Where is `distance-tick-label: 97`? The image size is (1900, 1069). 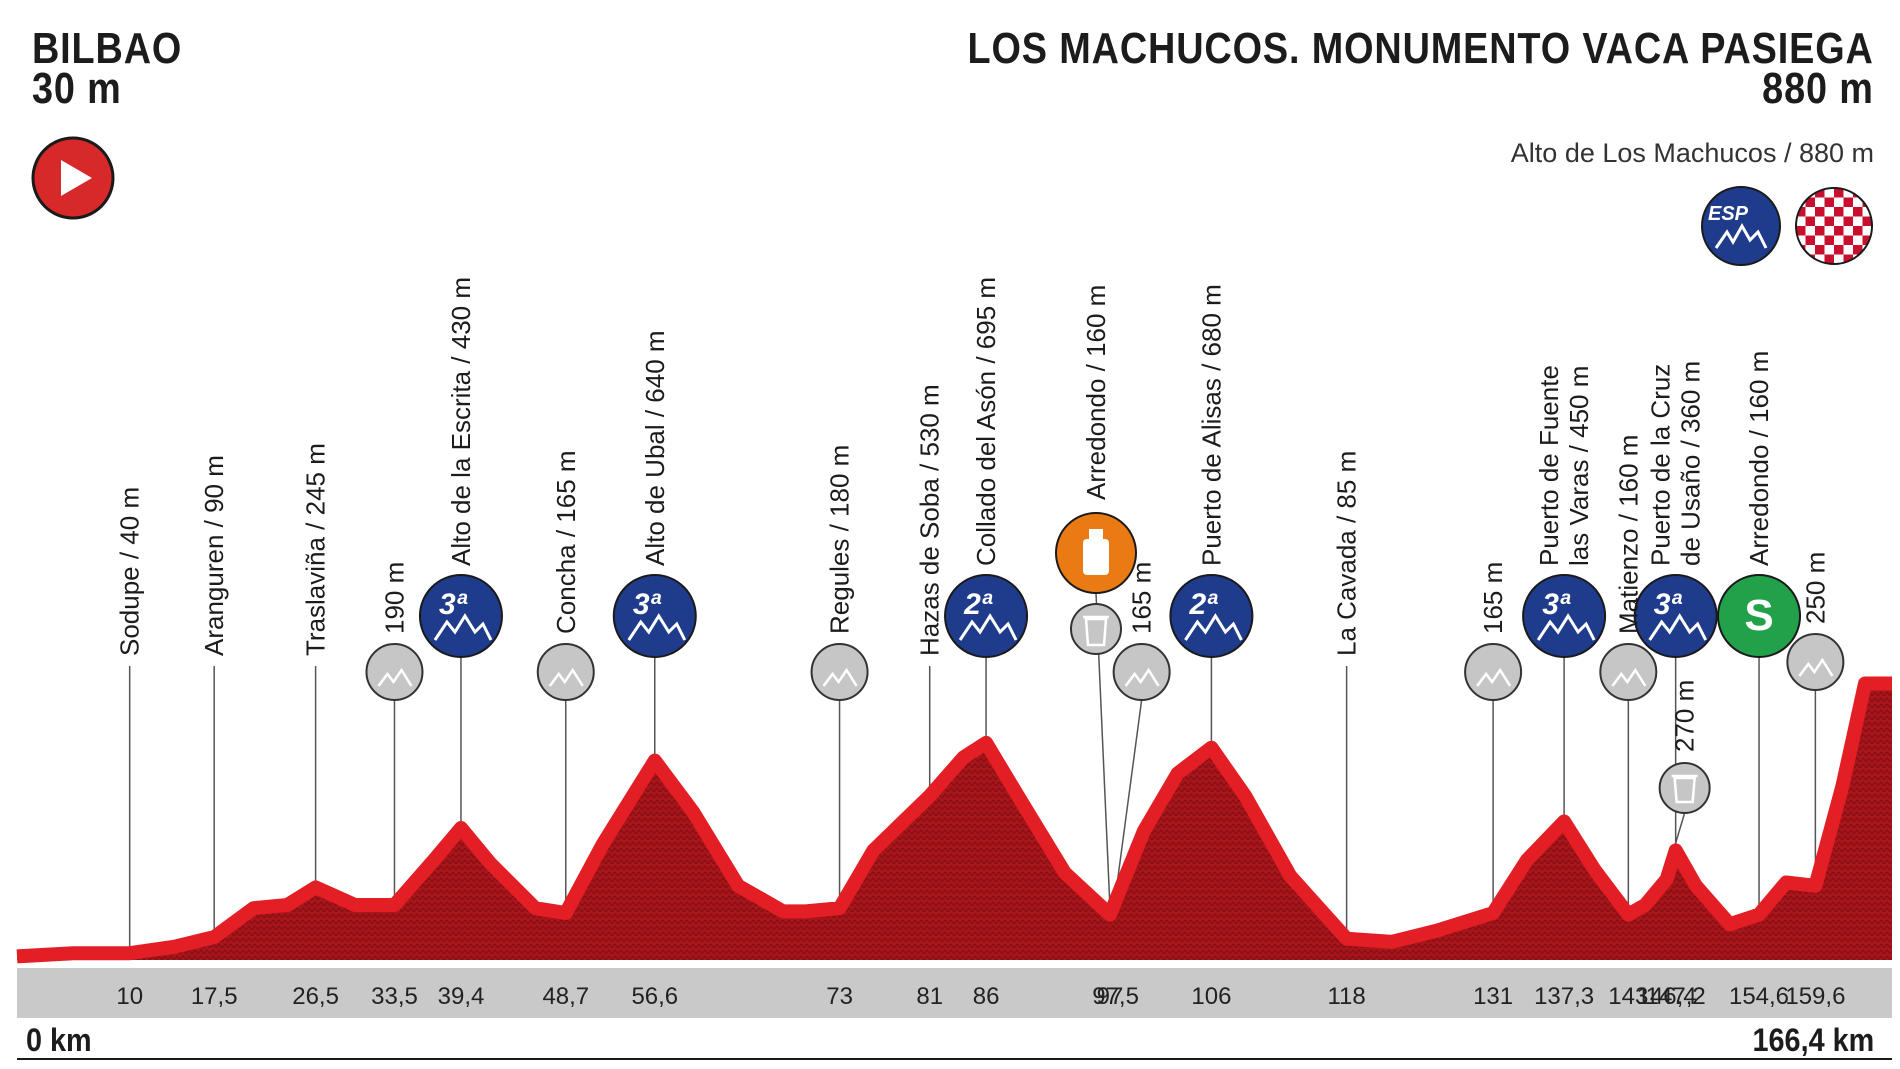
distance-tick-label: 97 is located at coordinates (1110, 996).